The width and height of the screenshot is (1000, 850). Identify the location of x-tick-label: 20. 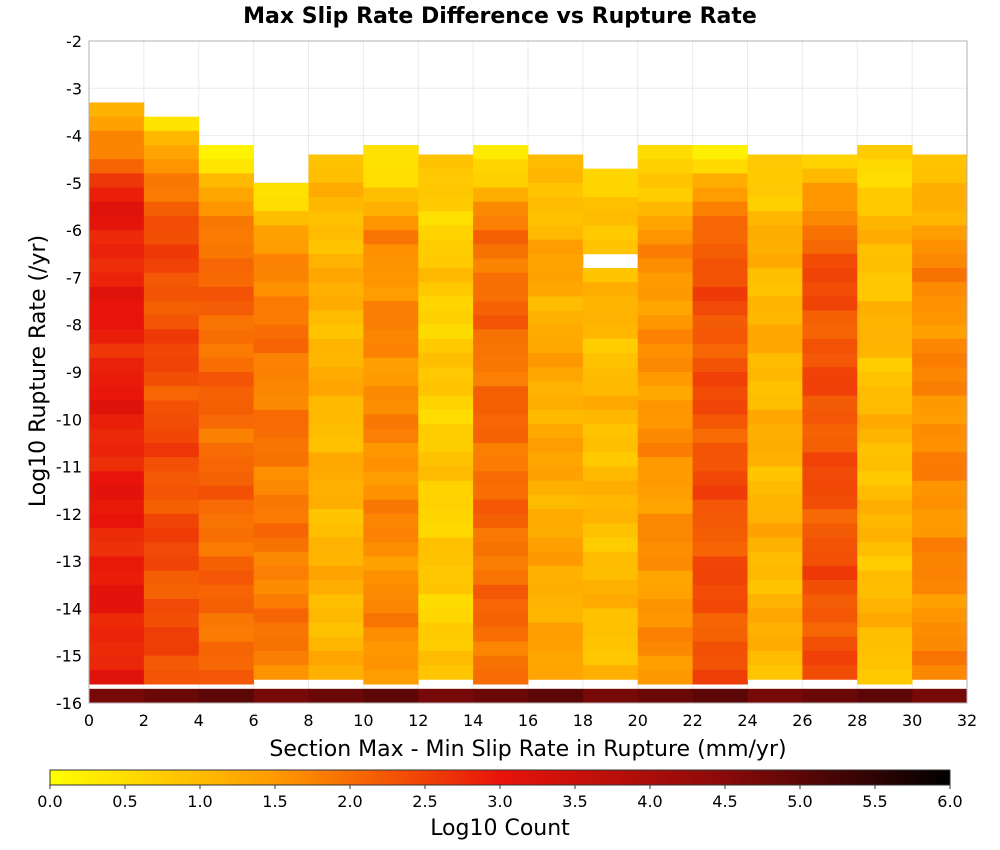
(638, 720).